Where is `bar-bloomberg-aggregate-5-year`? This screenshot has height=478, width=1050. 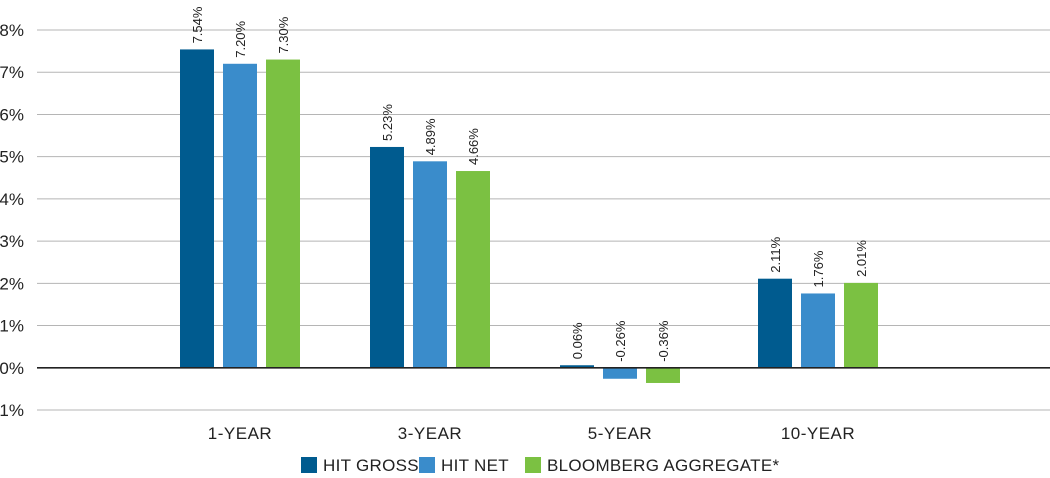
bar-bloomberg-aggregate-5-year is located at coordinates (663, 375).